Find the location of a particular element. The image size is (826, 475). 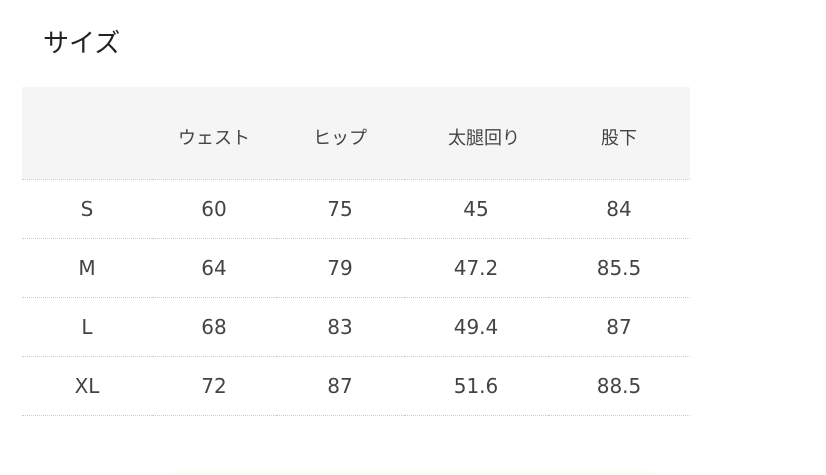

thigh-cell: 47.2 is located at coordinates (476, 268).